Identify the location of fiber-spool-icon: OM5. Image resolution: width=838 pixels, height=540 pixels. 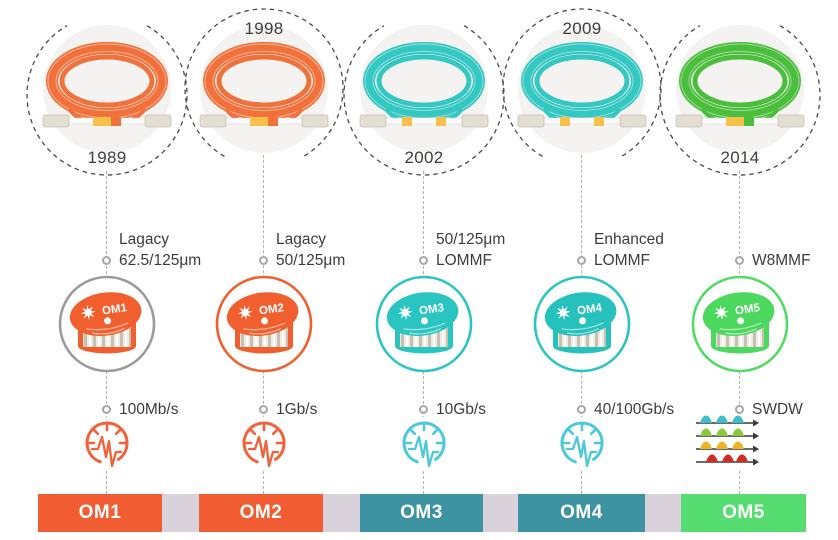
(740, 324).